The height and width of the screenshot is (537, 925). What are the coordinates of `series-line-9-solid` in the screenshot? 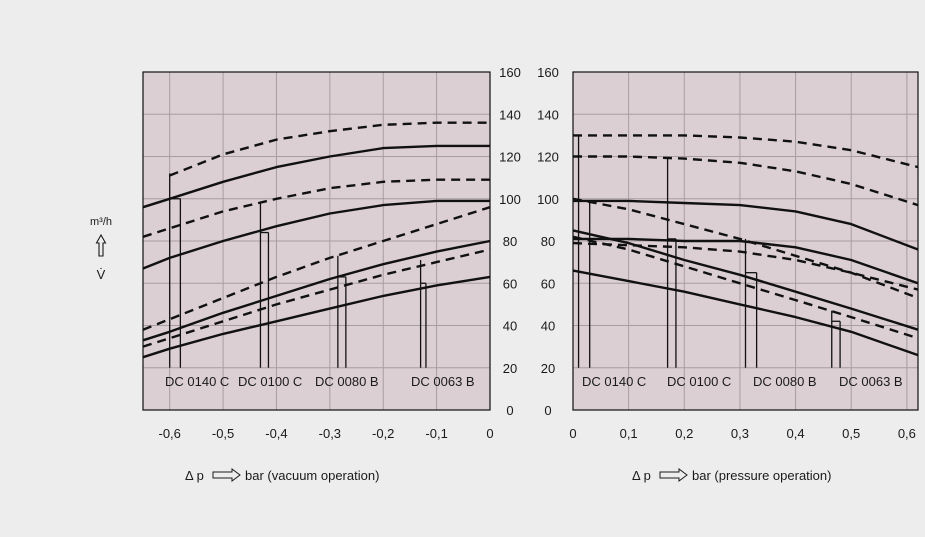 It's located at (745, 313).